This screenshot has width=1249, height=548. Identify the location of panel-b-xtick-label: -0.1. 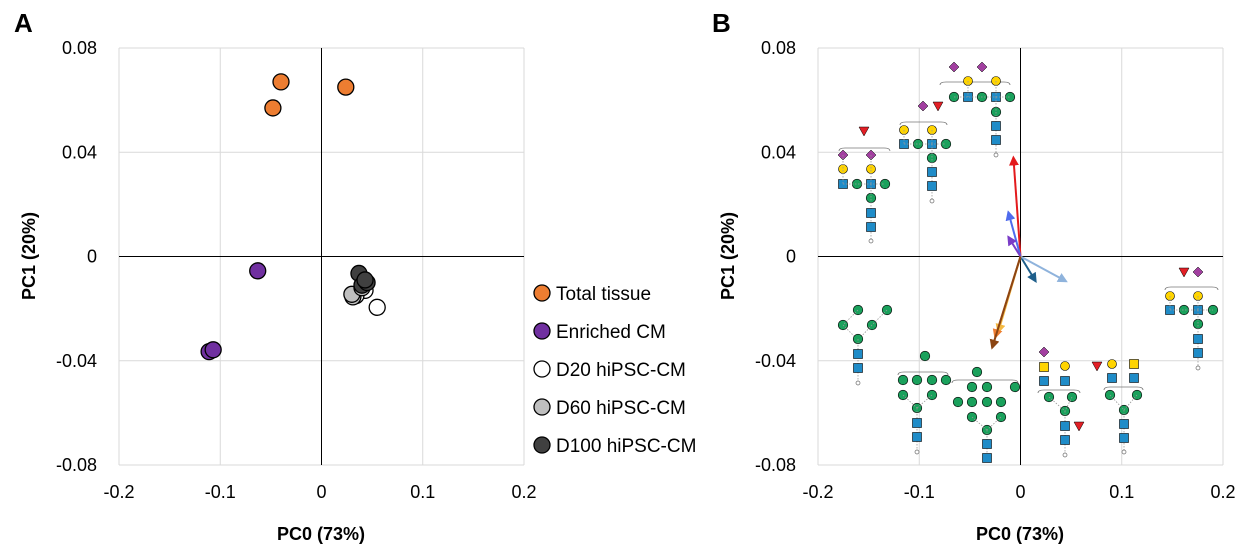
(919, 492).